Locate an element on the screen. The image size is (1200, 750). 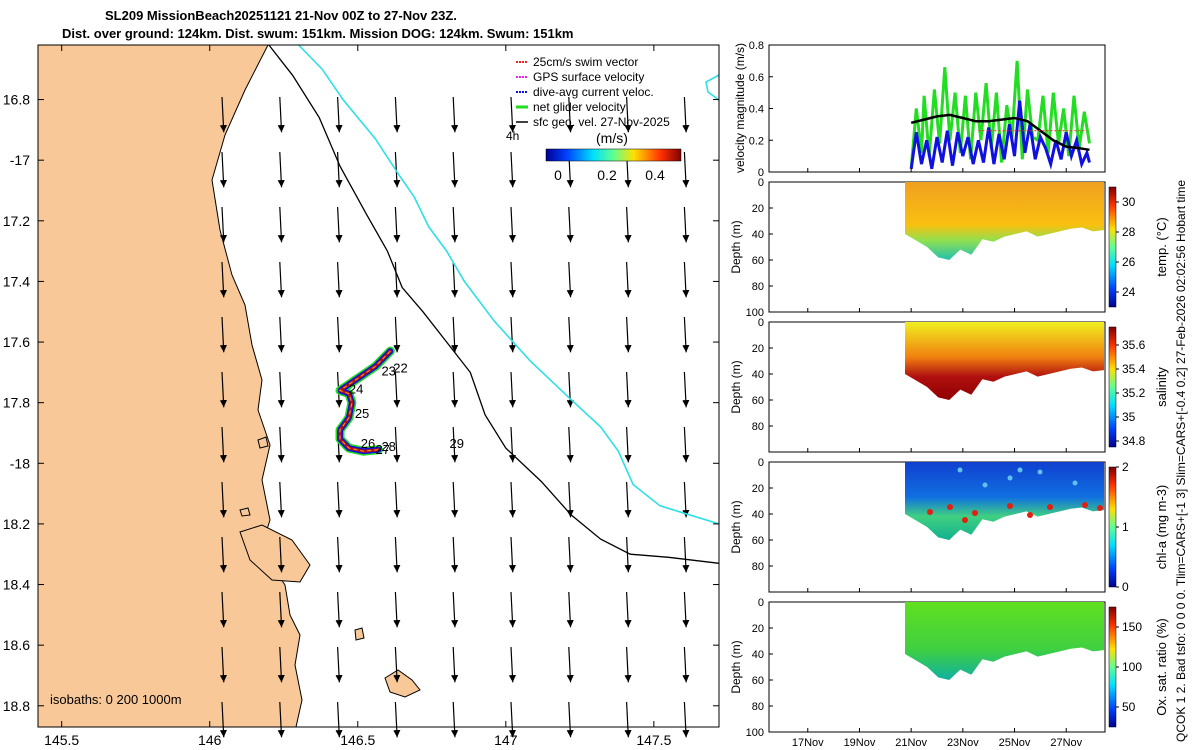
colorbar-tick-label: 26 is located at coordinates (1129, 262).